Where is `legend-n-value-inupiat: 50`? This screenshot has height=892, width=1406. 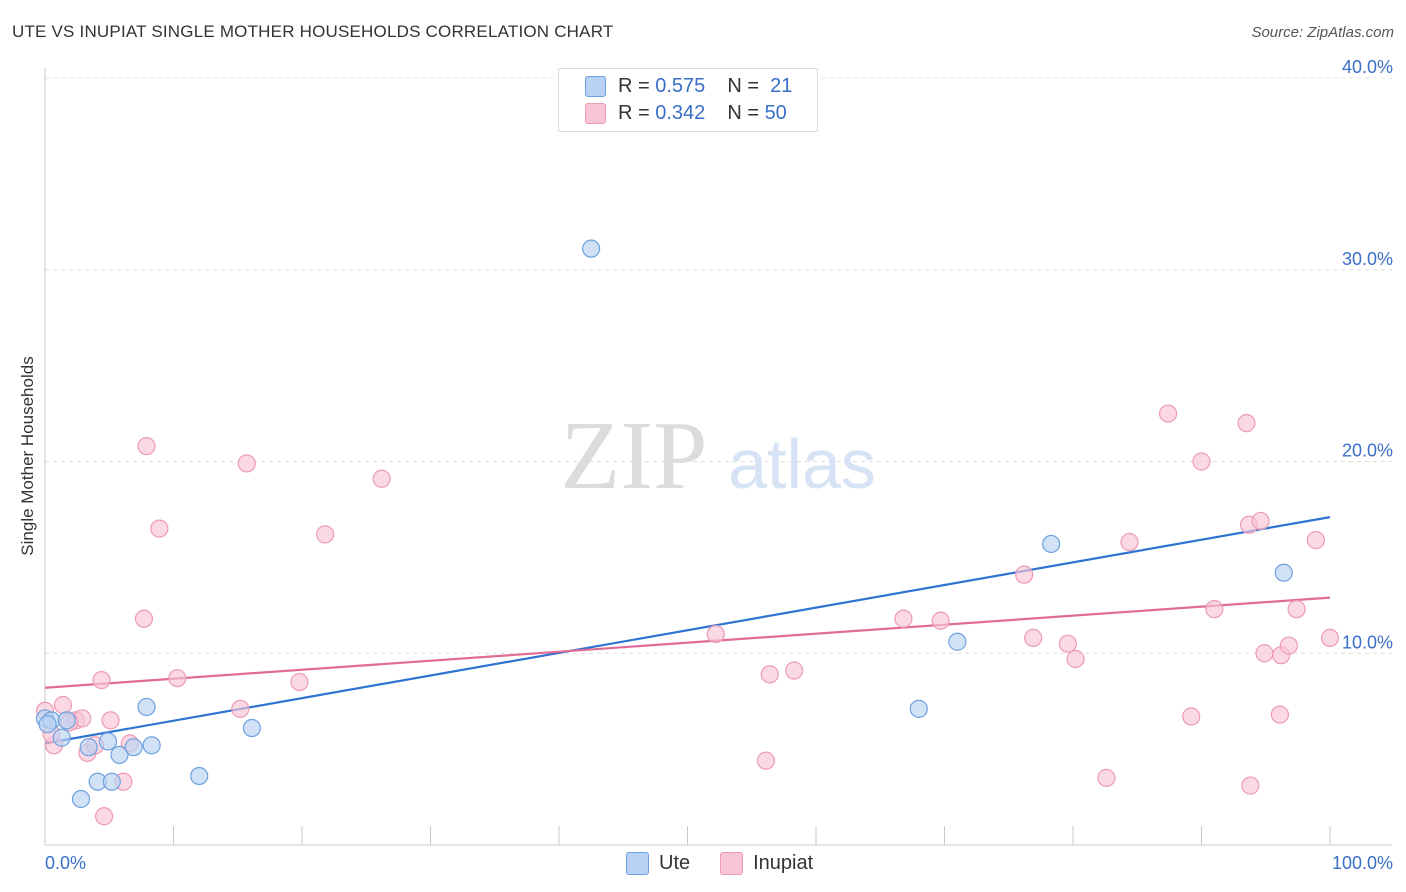 legend-n-value-inupiat: 50 is located at coordinates (775, 112).